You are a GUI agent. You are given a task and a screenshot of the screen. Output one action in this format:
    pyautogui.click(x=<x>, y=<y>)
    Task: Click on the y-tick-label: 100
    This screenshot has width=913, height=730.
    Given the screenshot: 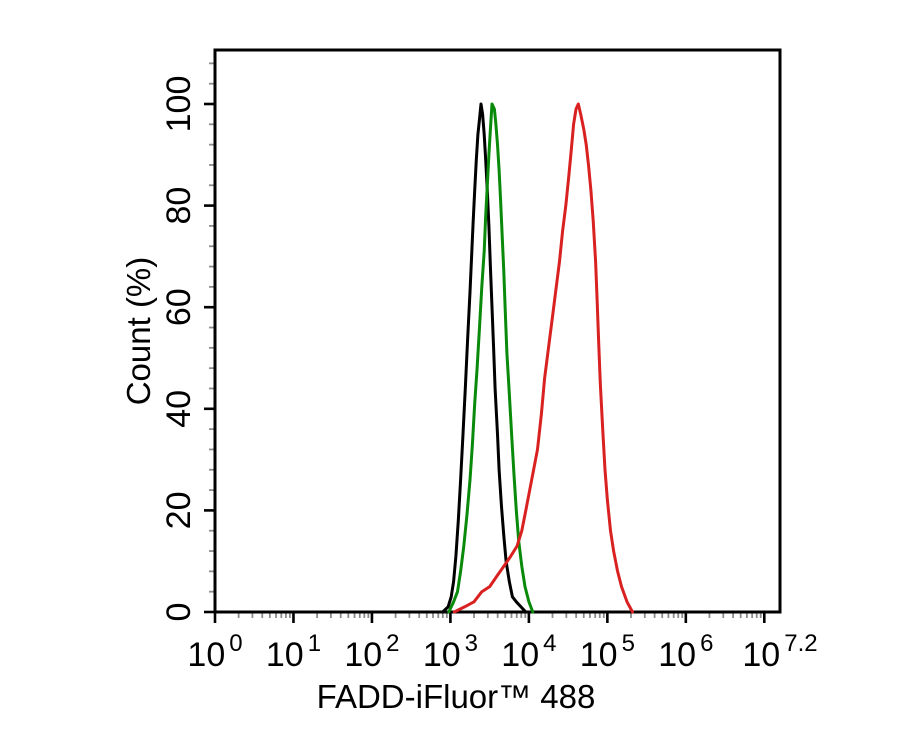 What is the action you would take?
    pyautogui.click(x=179, y=104)
    